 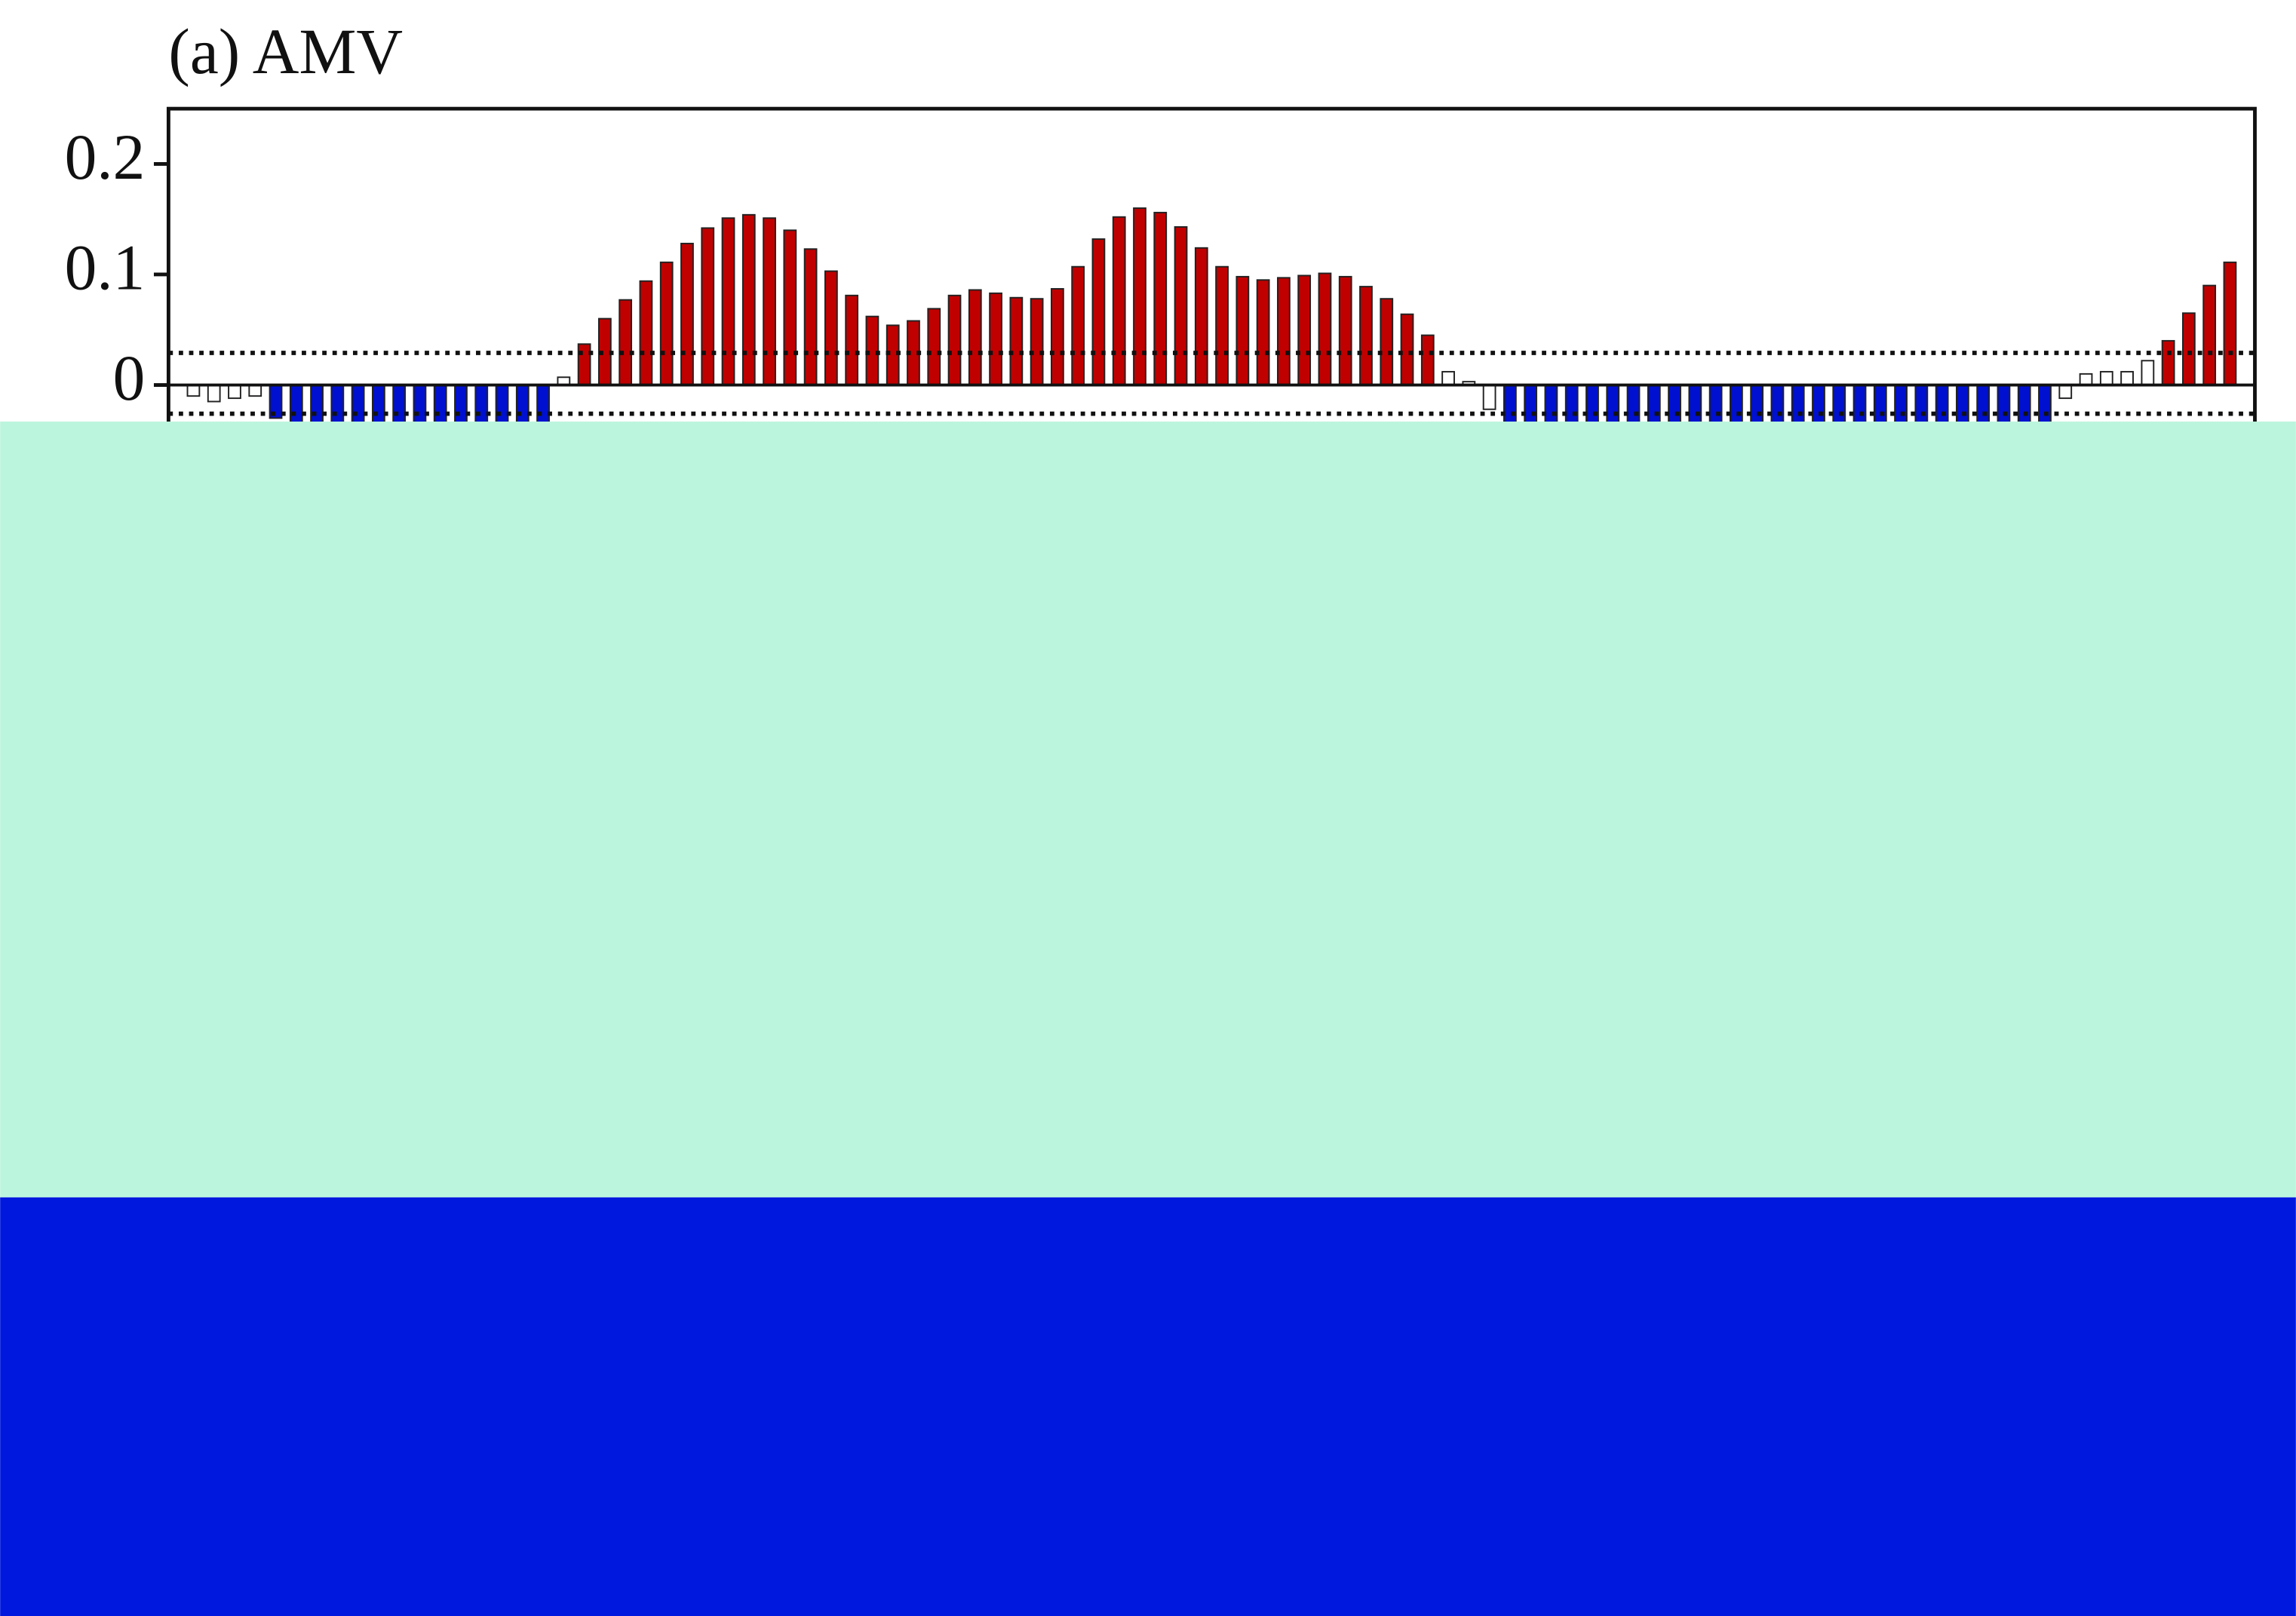 What do you see at coordinates (285, 52) in the screenshot?
I see `chart-title: (a) AMV` at bounding box center [285, 52].